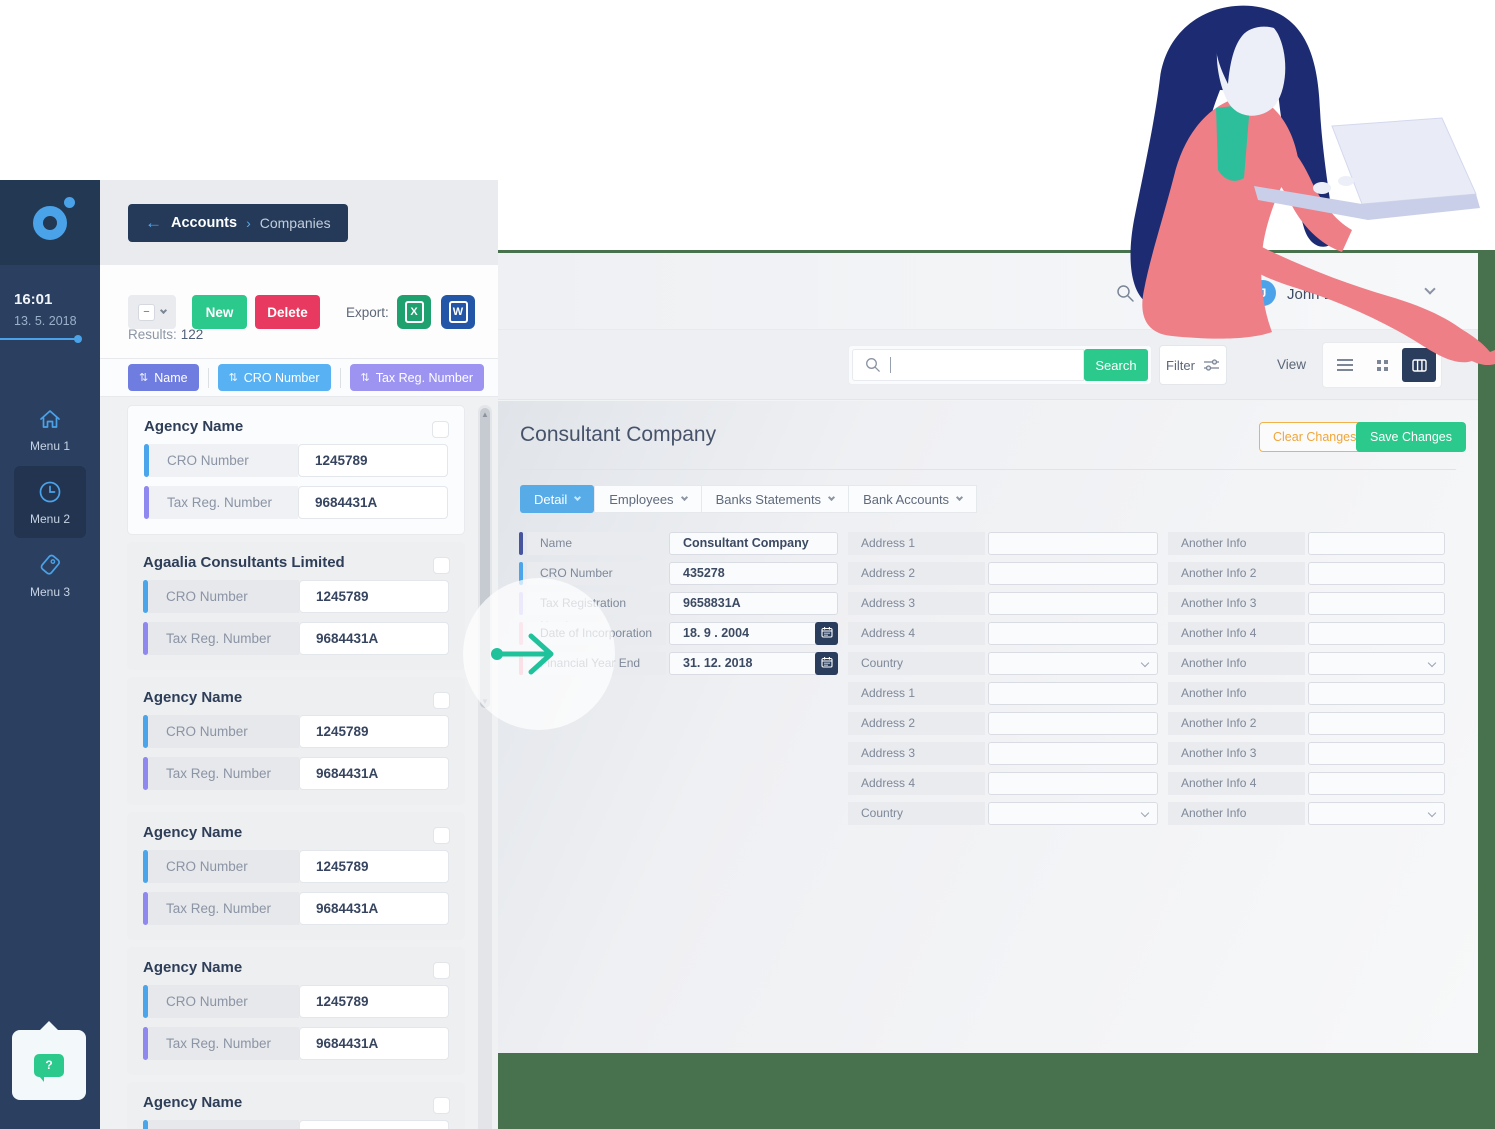 The image size is (1495, 1129). What do you see at coordinates (916, 663) in the screenshot?
I see `form-label: Country` at bounding box center [916, 663].